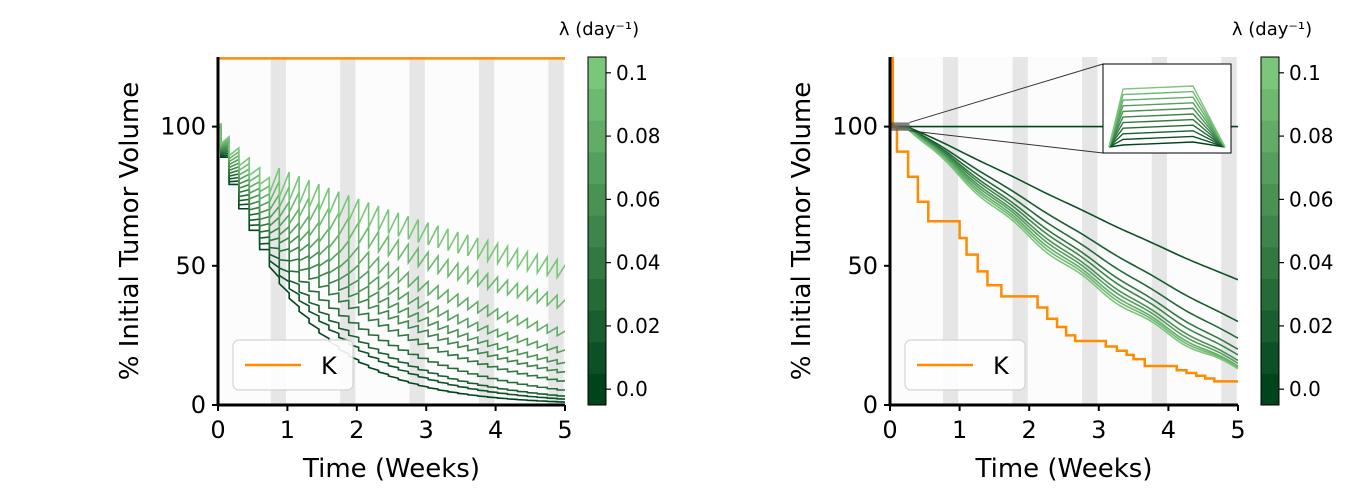 This screenshot has width=1360, height=500. I want to click on x-tick-label: 0, so click(217, 430).